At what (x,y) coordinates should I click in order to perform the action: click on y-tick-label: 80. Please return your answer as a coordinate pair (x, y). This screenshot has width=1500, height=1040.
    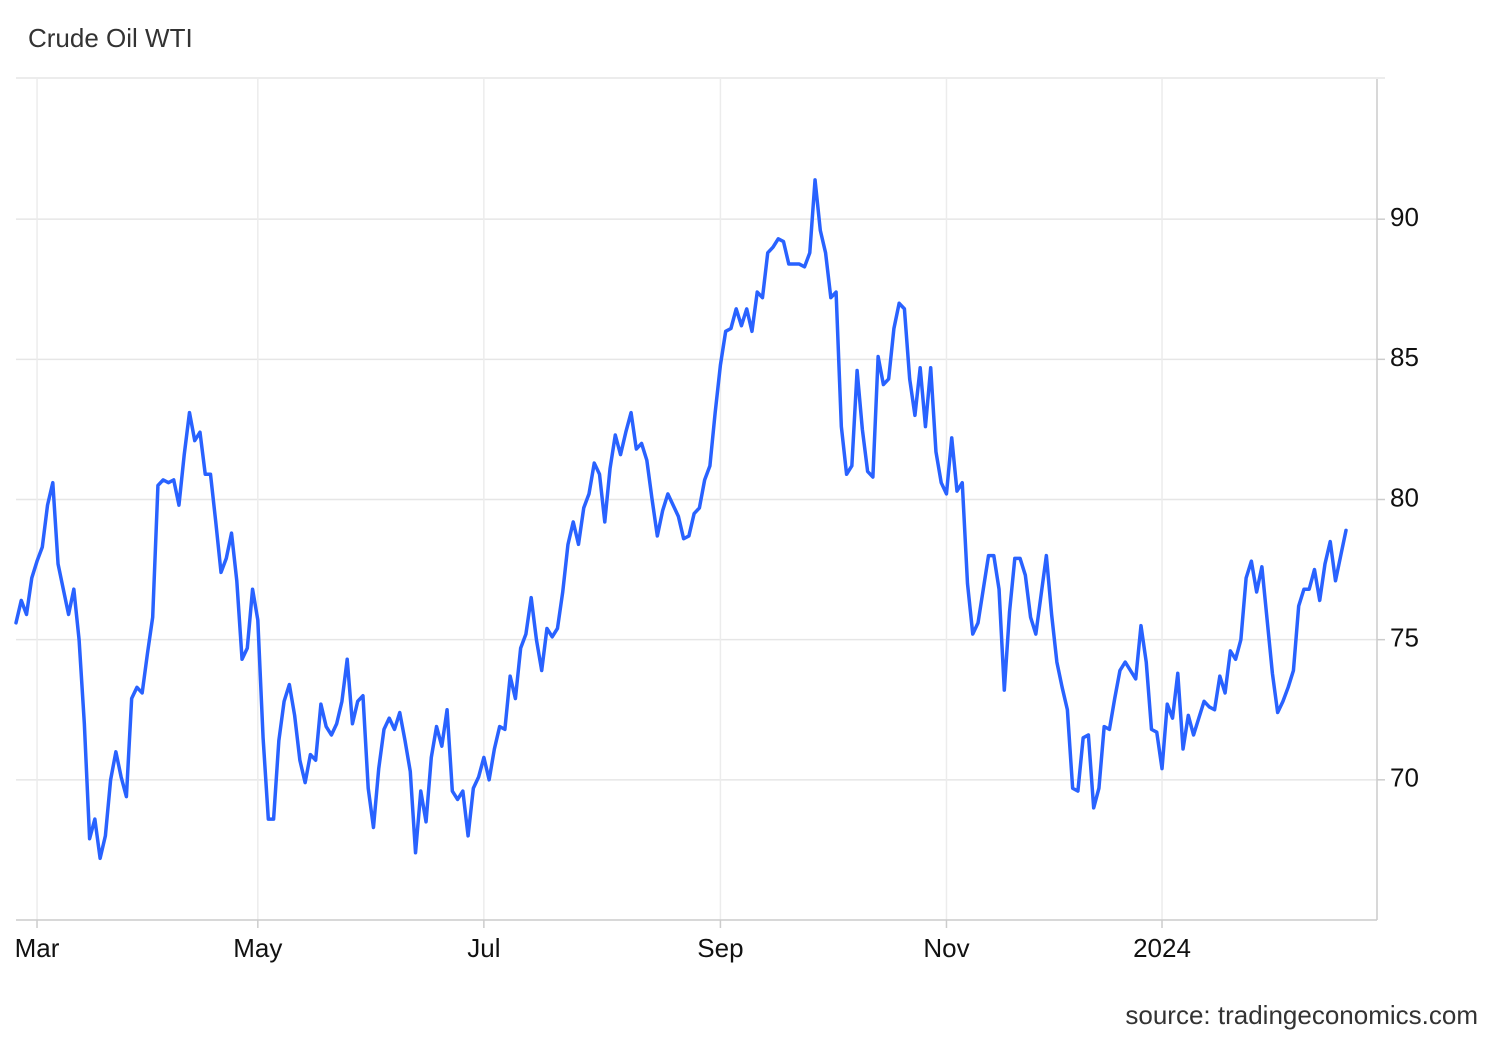
    Looking at the image, I should click on (1404, 497).